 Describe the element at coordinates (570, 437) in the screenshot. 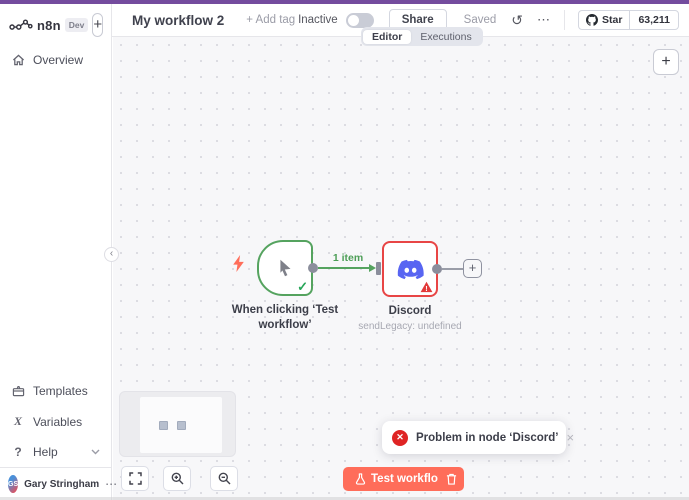

I see `toast-close-icon: ×` at that location.